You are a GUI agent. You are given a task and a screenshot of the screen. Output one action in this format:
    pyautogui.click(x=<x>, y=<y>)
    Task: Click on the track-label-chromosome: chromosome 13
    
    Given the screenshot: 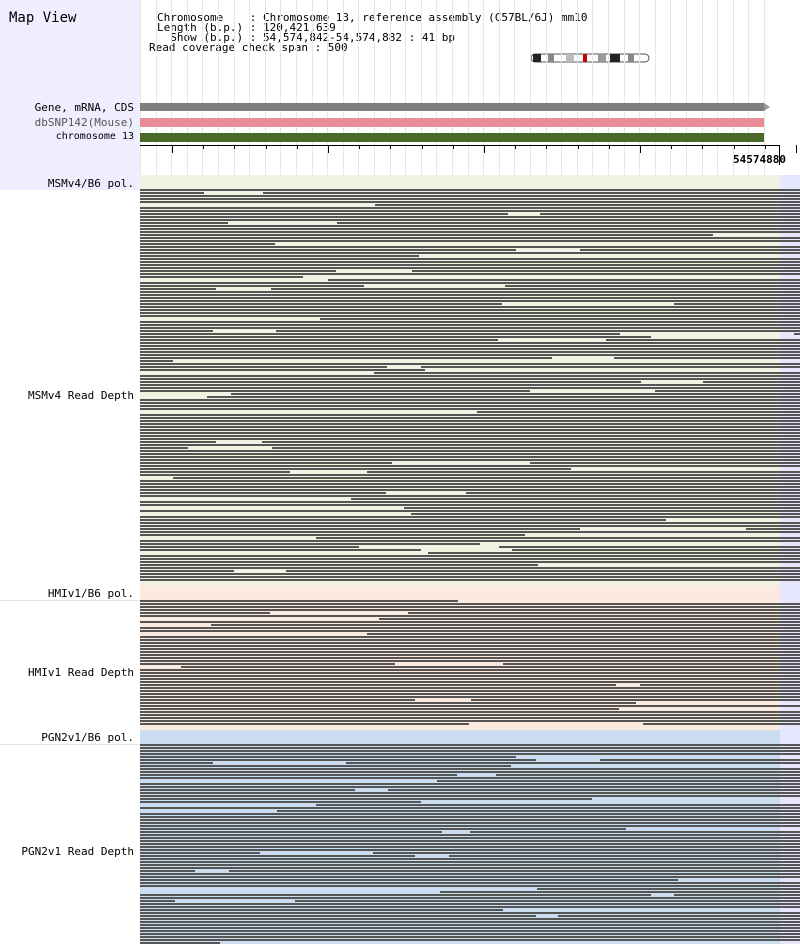 What is the action you would take?
    pyautogui.click(x=94, y=136)
    